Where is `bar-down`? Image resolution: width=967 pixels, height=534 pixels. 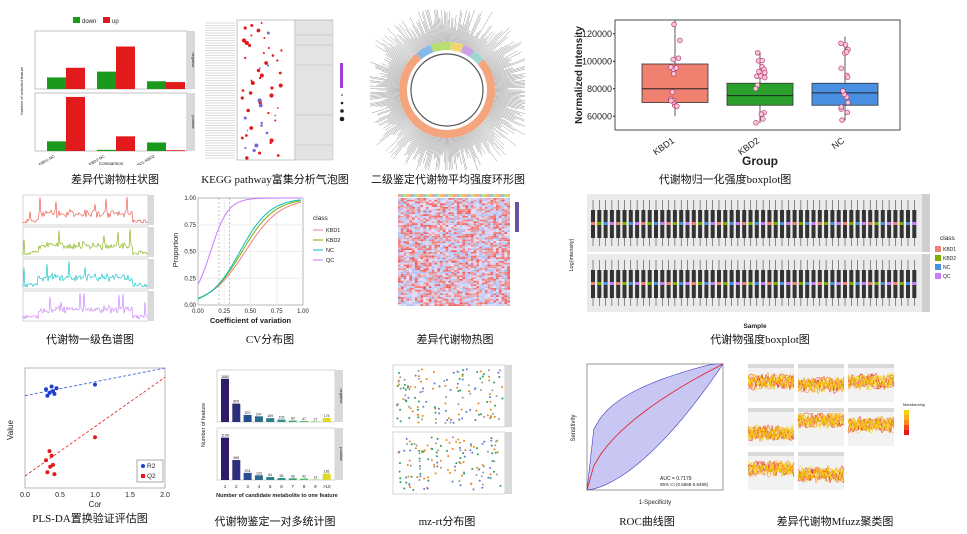 bar-down is located at coordinates (106, 150).